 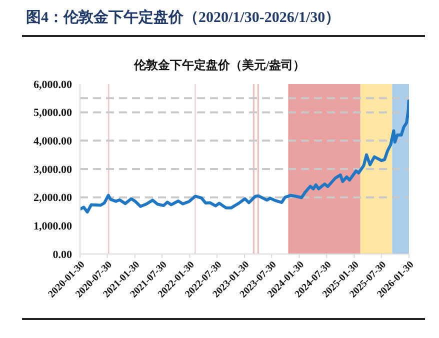 I want to click on y-tick-label: 1,000.00, so click(x=53, y=226).